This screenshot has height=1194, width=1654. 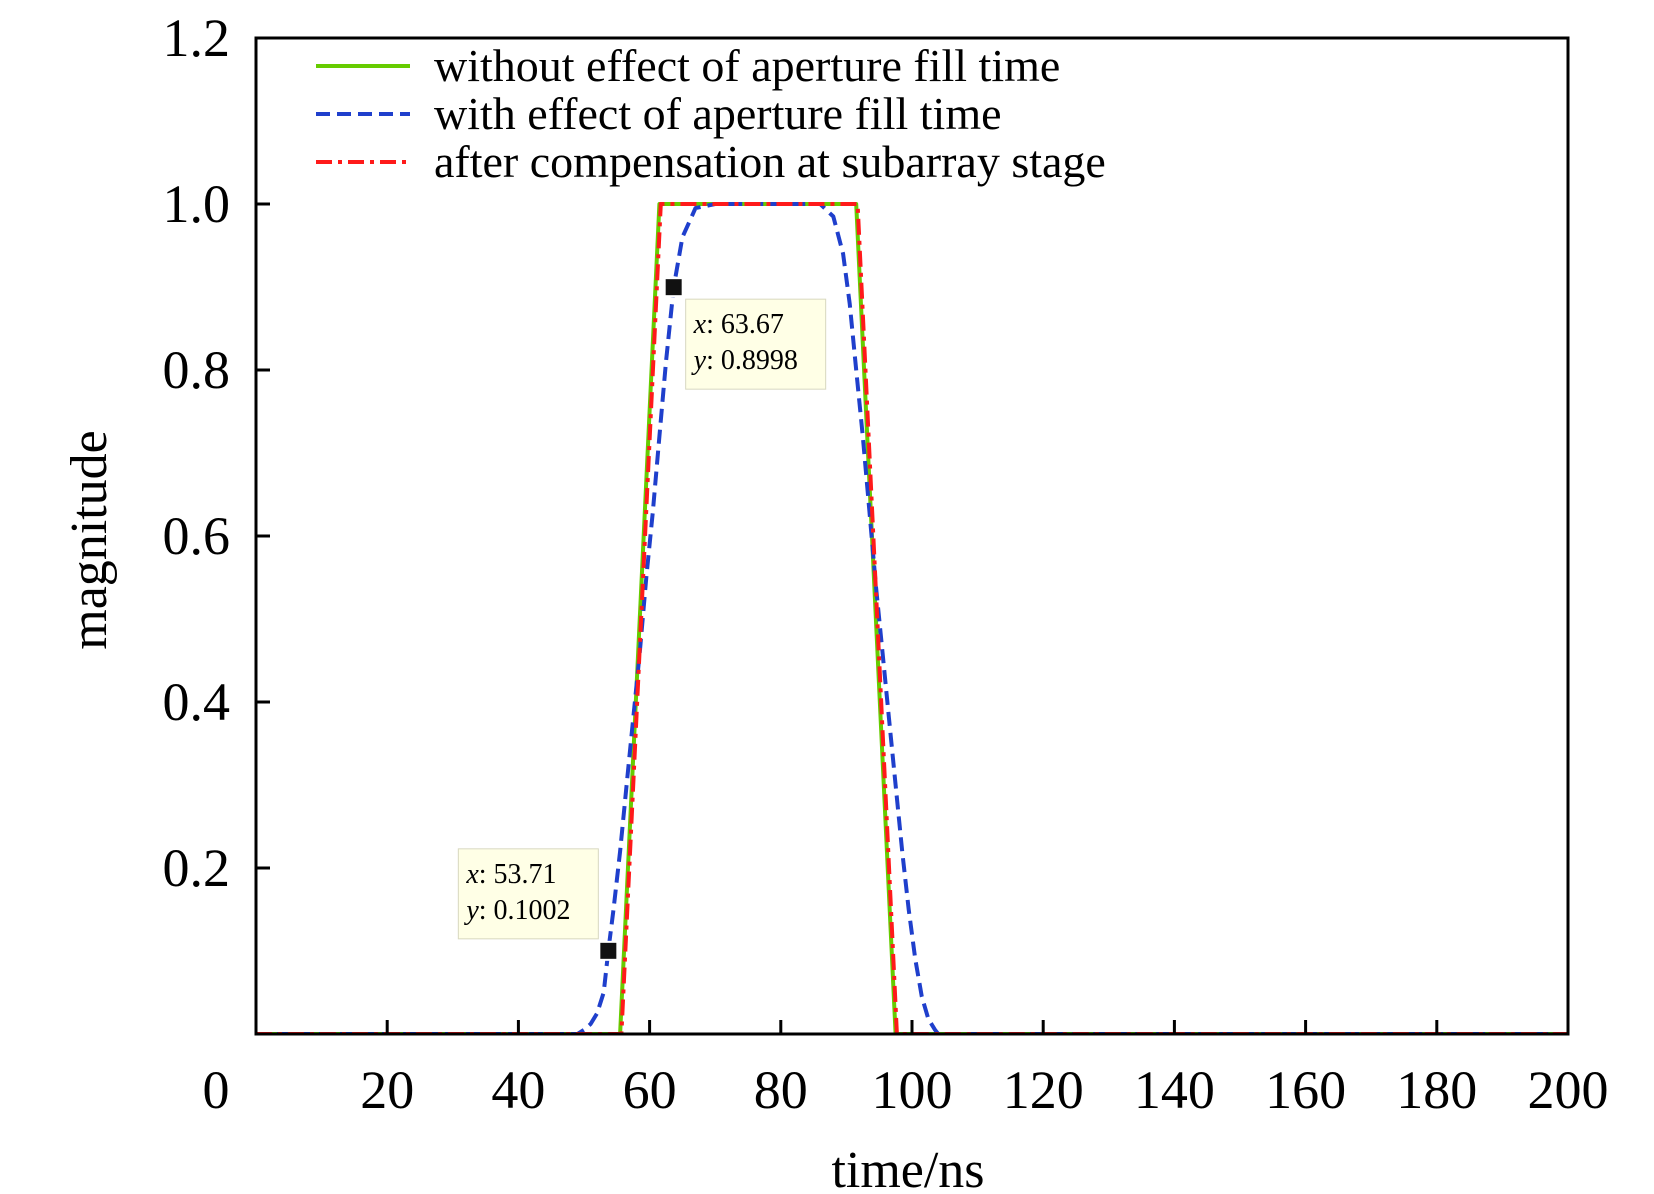 What do you see at coordinates (912, 1090) in the screenshot?
I see `x-tick-label: 100` at bounding box center [912, 1090].